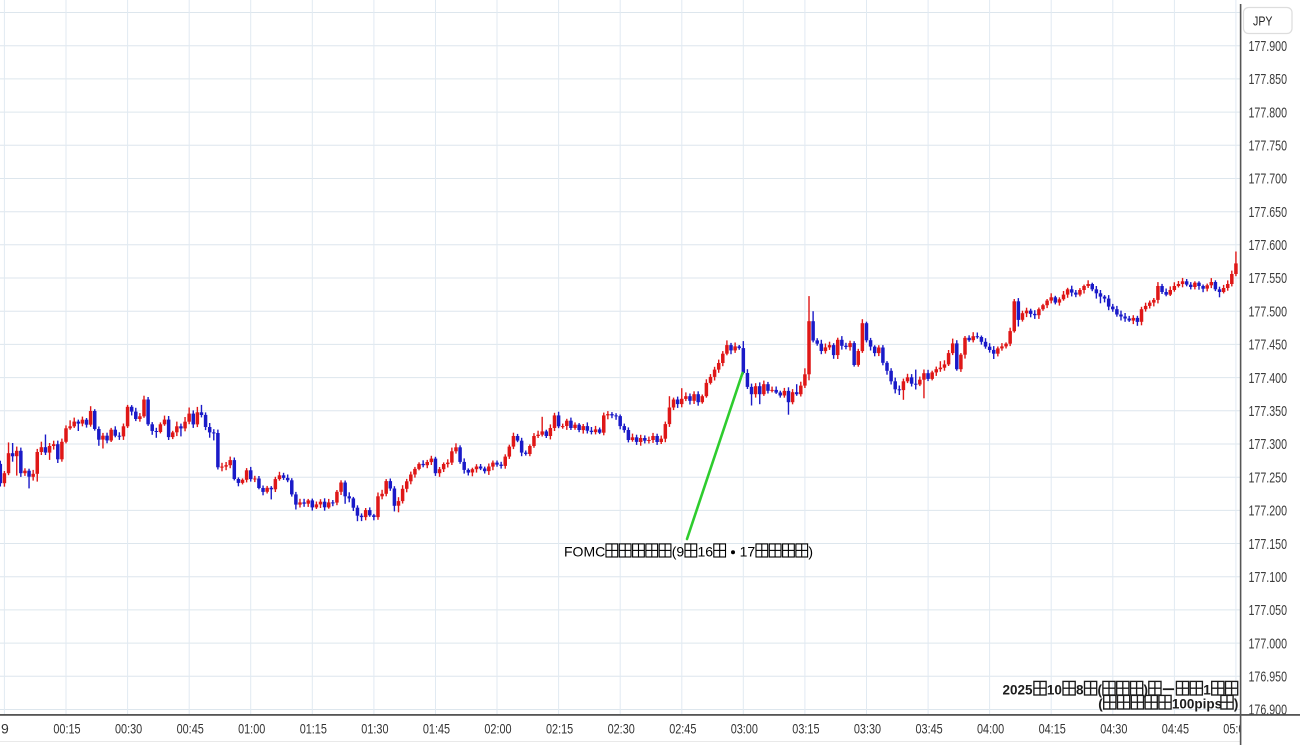 The image size is (1300, 750). I want to click on svg-text: 177.750, so click(1268, 146).